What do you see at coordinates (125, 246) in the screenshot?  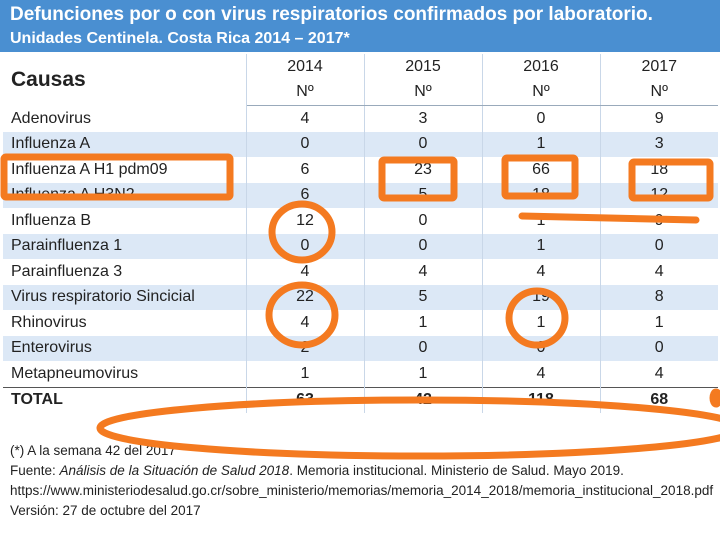 I see `cause-cell: Parainfluenza 1` at bounding box center [125, 246].